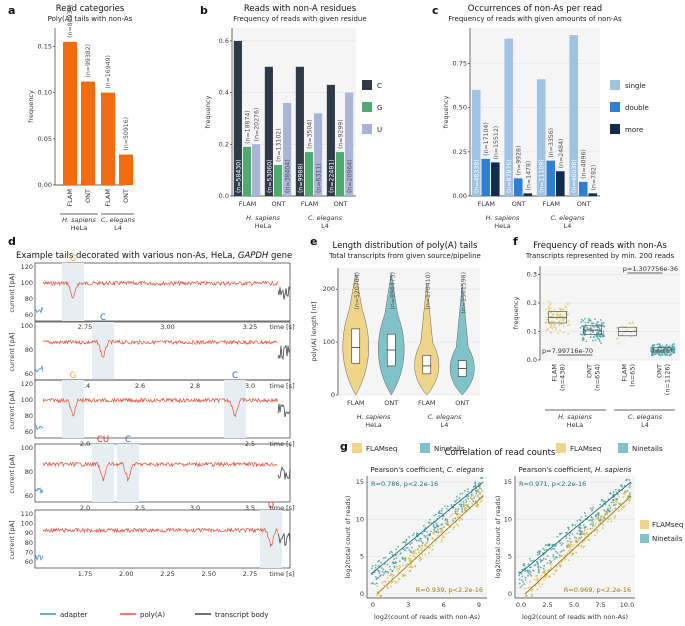 This screenshot has width=685, height=626. What do you see at coordinates (103, 440) in the screenshot?
I see `non-a-residue-label: CU` at bounding box center [103, 440].